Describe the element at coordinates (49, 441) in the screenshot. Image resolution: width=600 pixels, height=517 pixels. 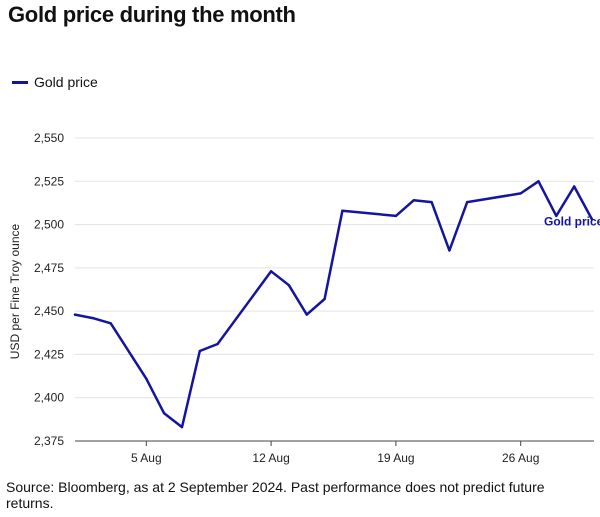
I see `y-tick-label: 2,375` at that location.